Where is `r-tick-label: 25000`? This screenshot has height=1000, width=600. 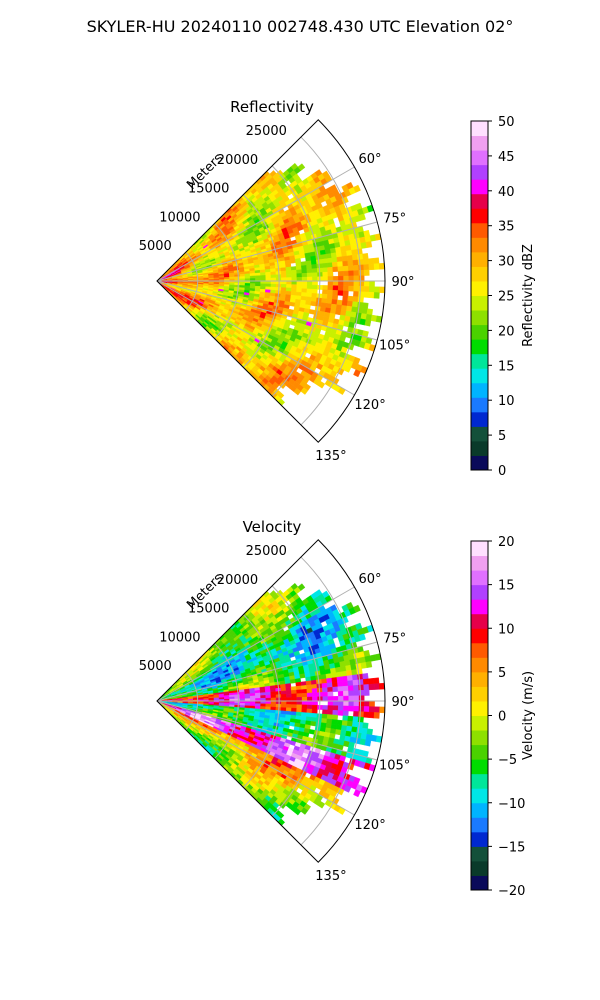
r-tick-label: 25000 is located at coordinates (266, 551).